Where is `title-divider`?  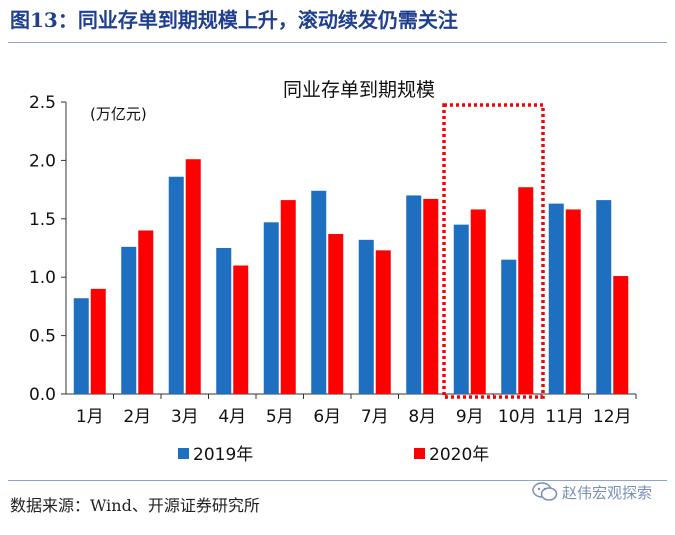 title-divider is located at coordinates (337, 42).